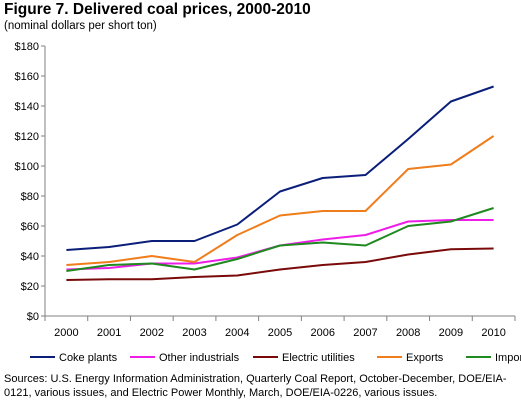  I want to click on legend-item-0: Coke plants, so click(74, 358).